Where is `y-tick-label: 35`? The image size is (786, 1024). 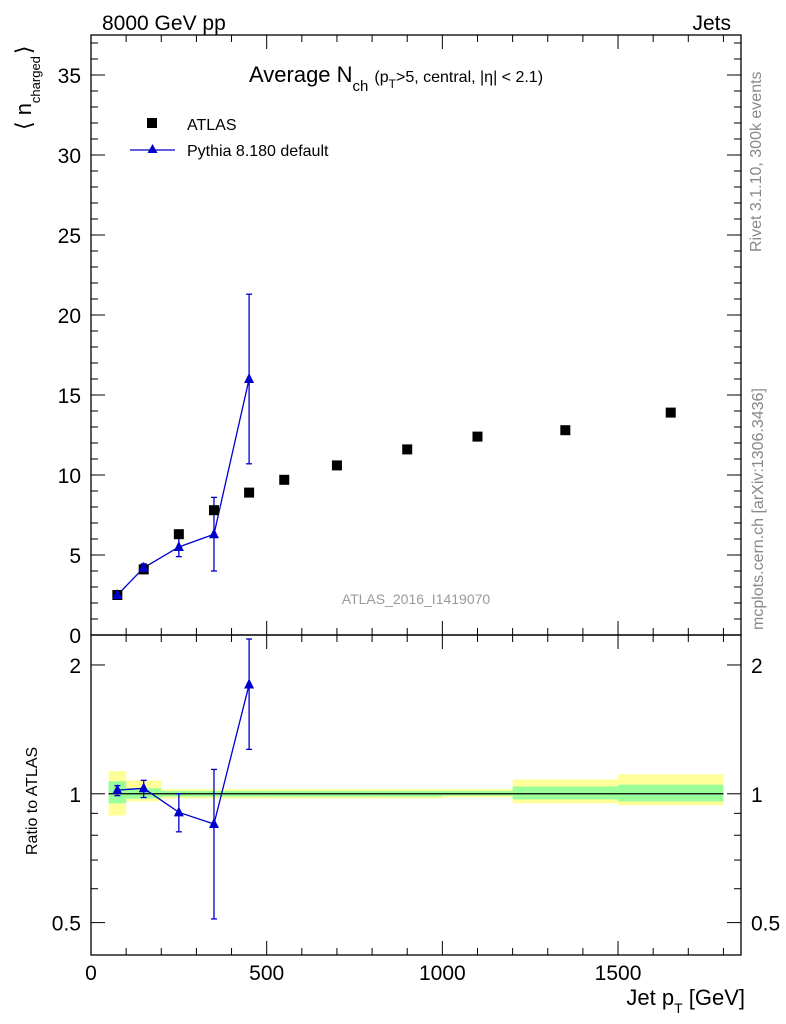 y-tick-label: 35 is located at coordinates (69, 76).